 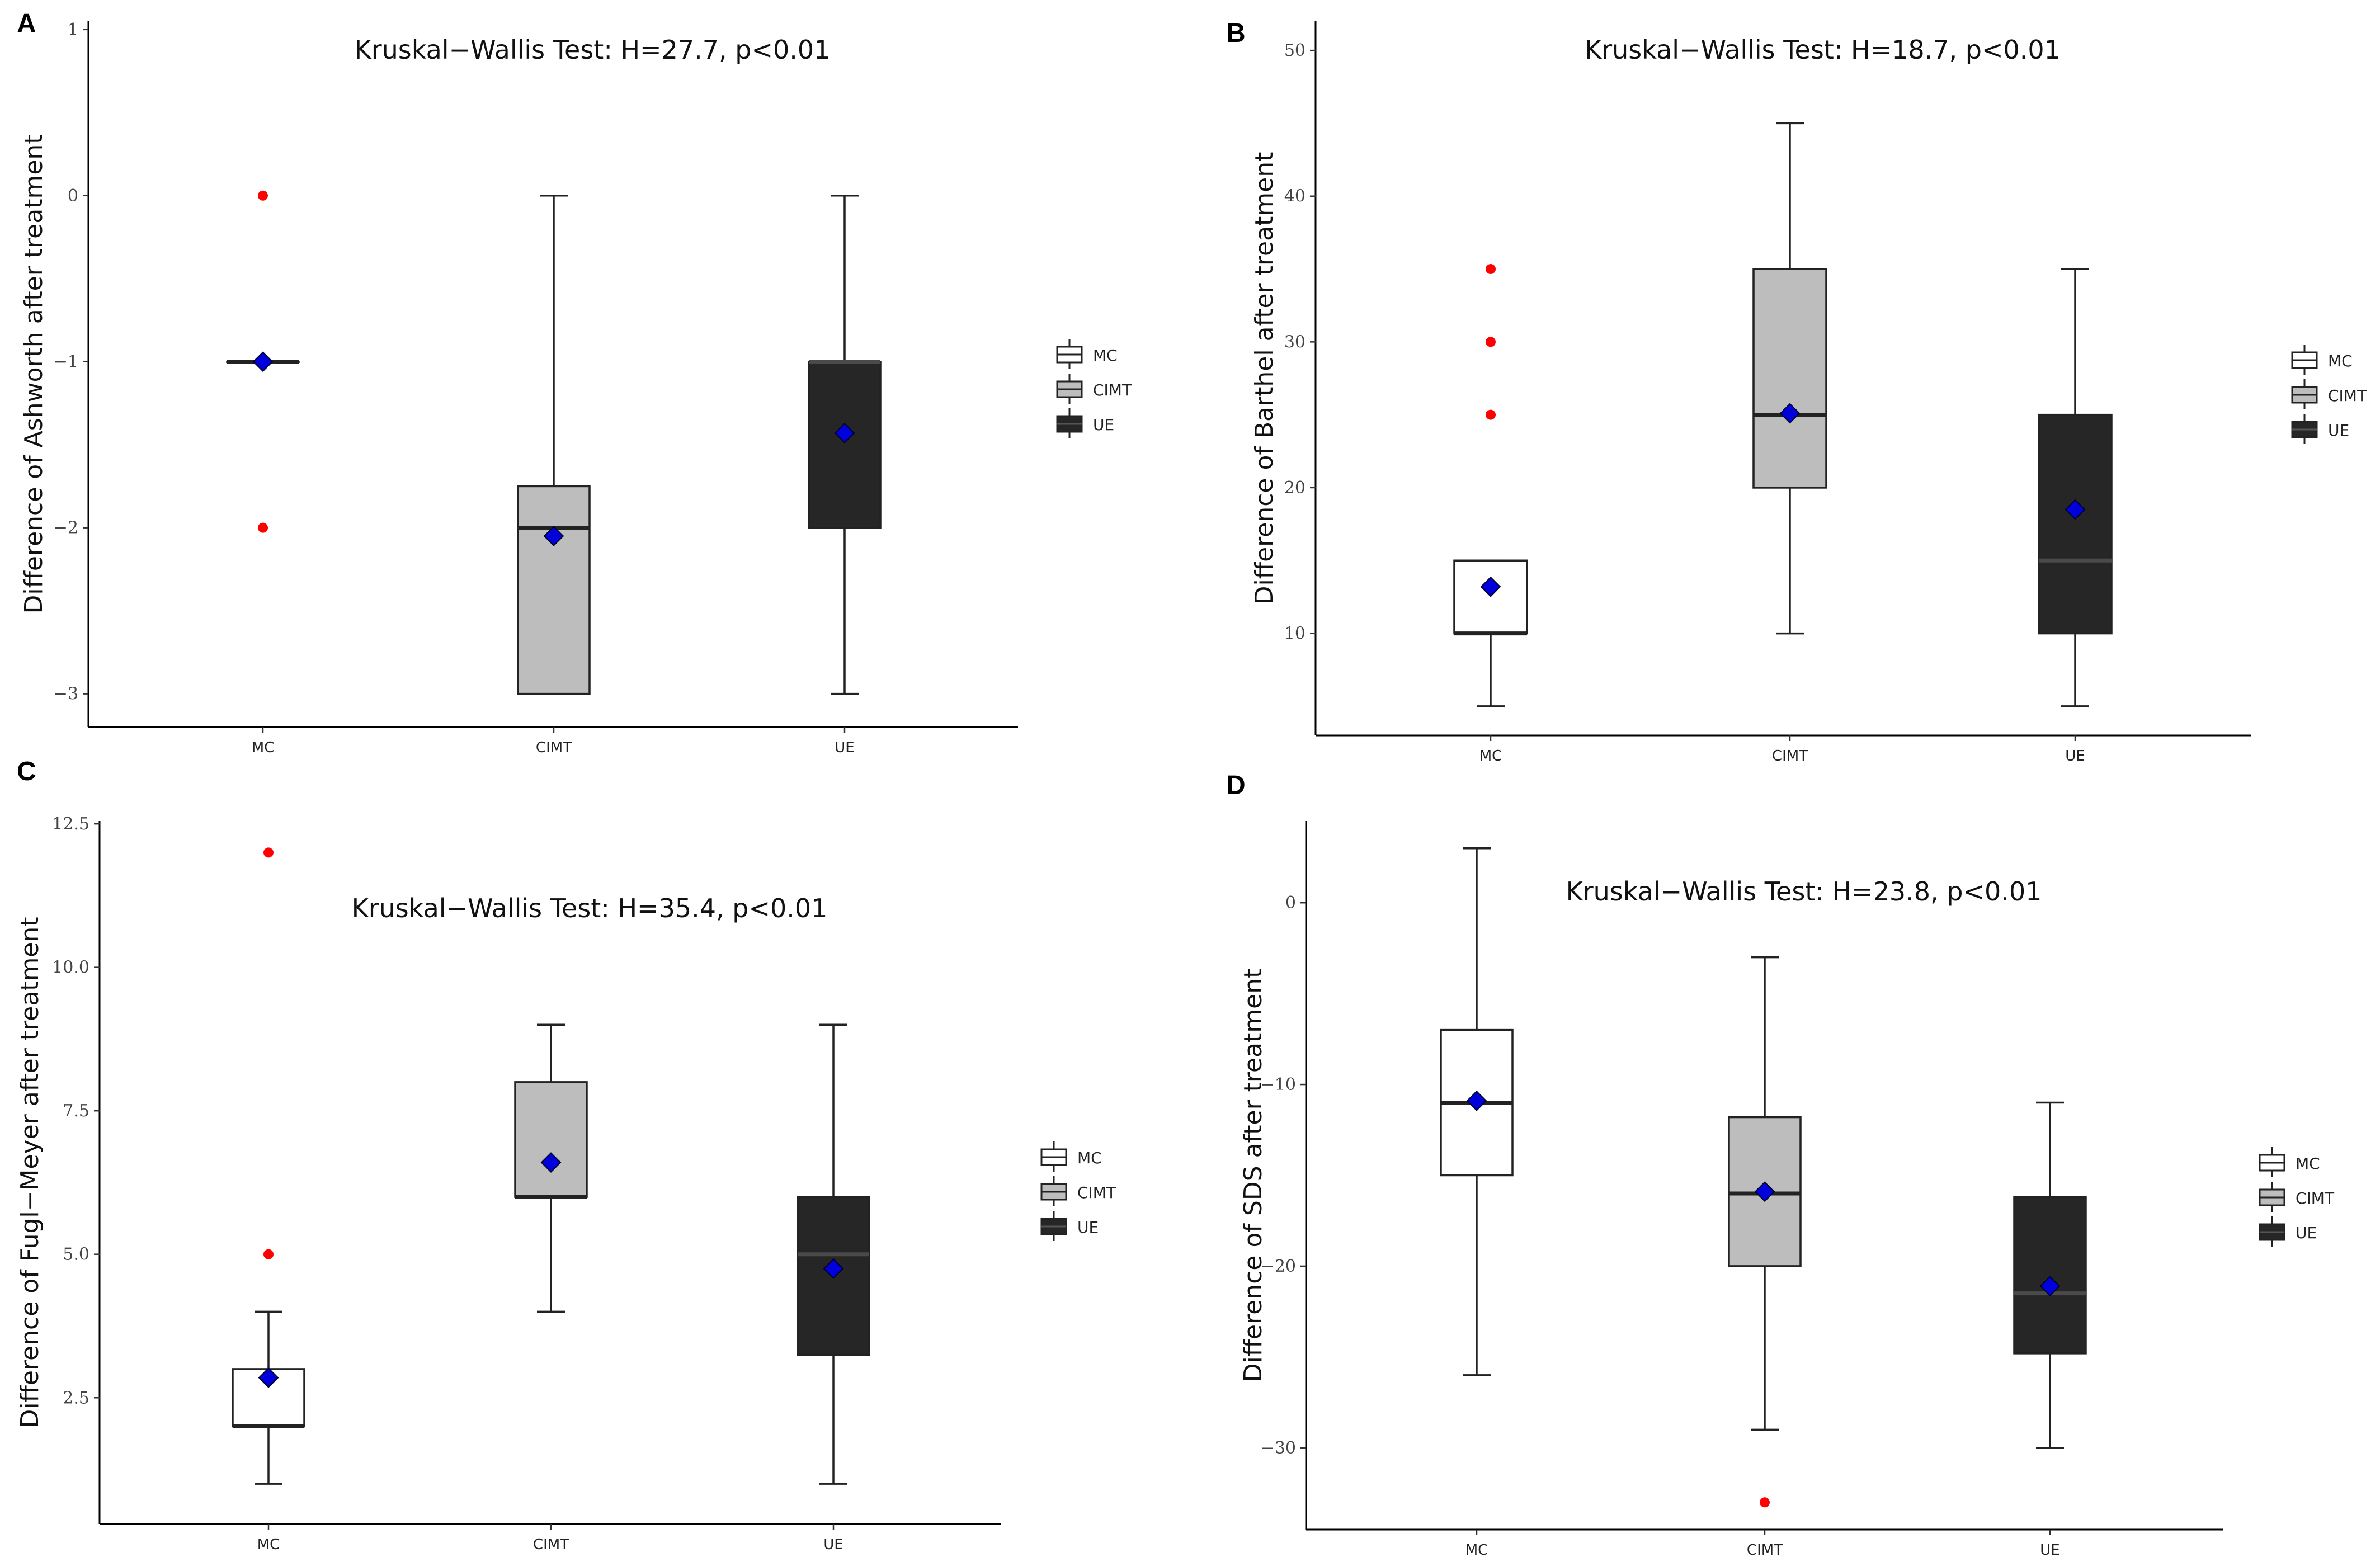 I want to click on y-tick-label: 5.0, so click(x=76, y=1255).